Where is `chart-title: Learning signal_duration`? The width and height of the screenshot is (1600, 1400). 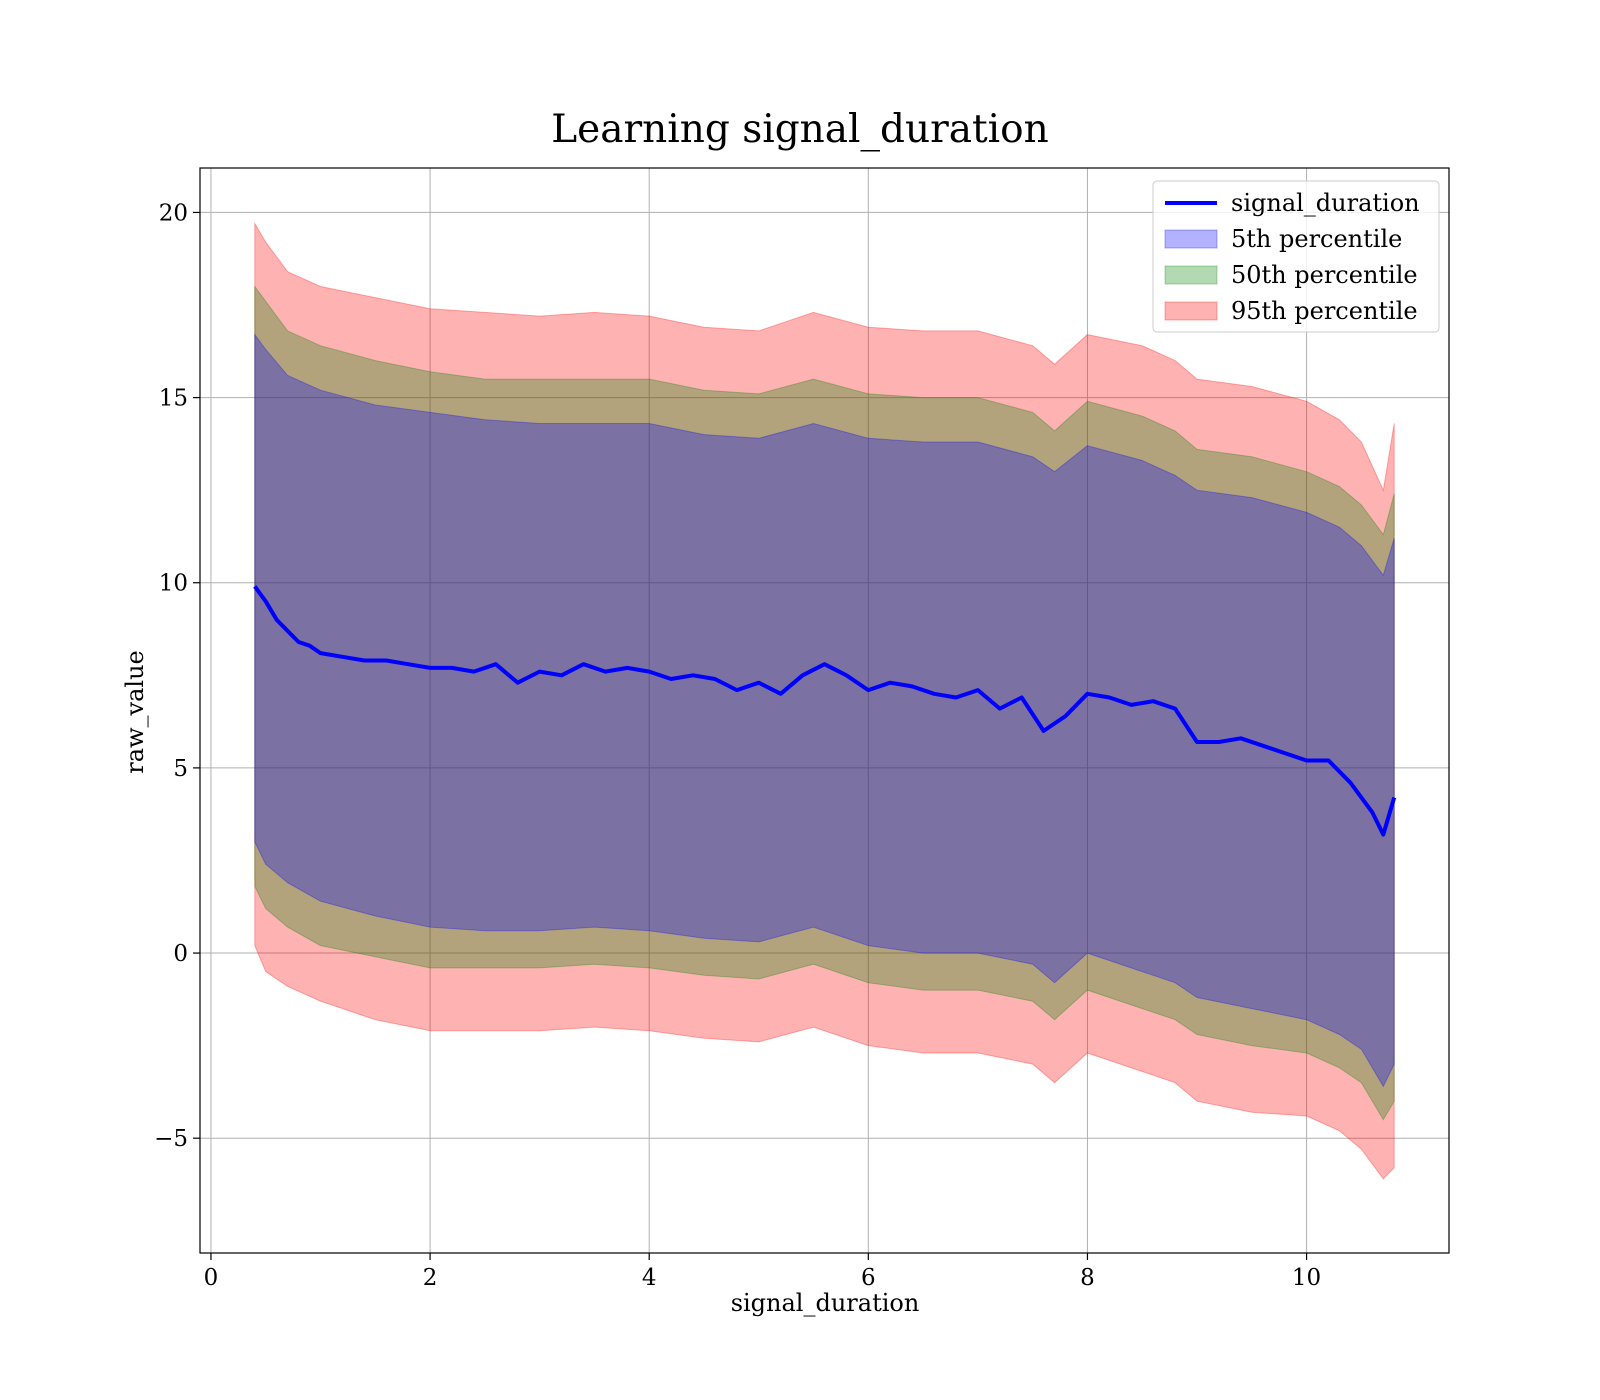
chart-title: Learning signal_duration is located at coordinates (799, 129).